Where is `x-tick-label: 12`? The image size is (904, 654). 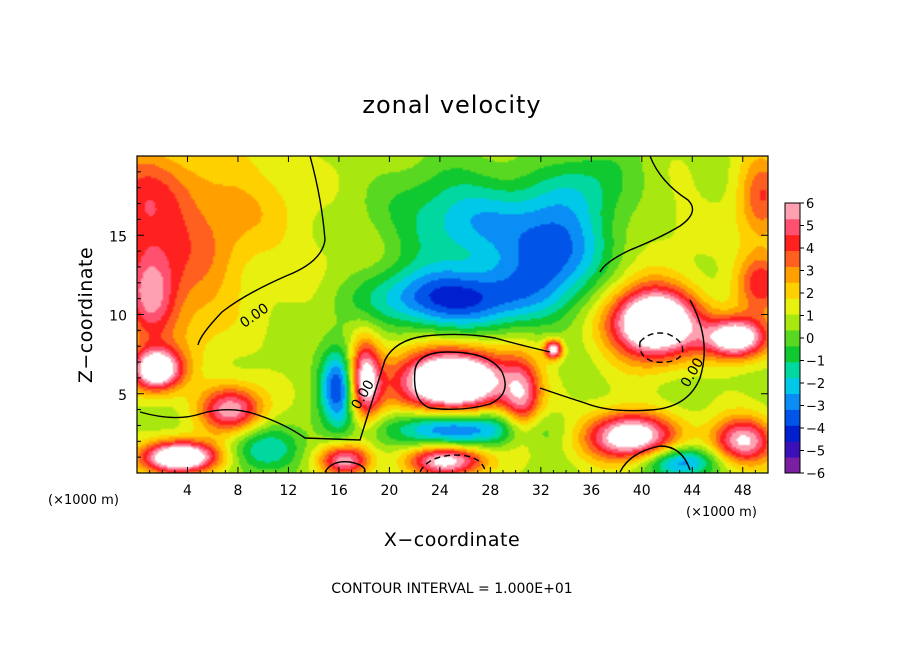
x-tick-label: 12 is located at coordinates (289, 491).